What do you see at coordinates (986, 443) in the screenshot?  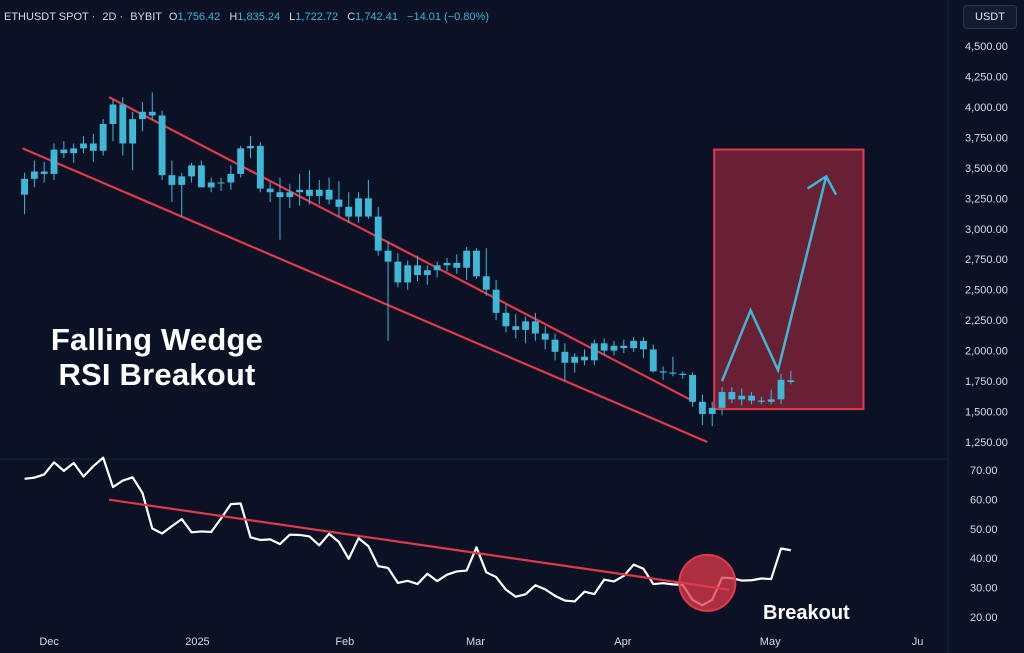 I see `price-tick-label: 1,250.00` at bounding box center [986, 443].